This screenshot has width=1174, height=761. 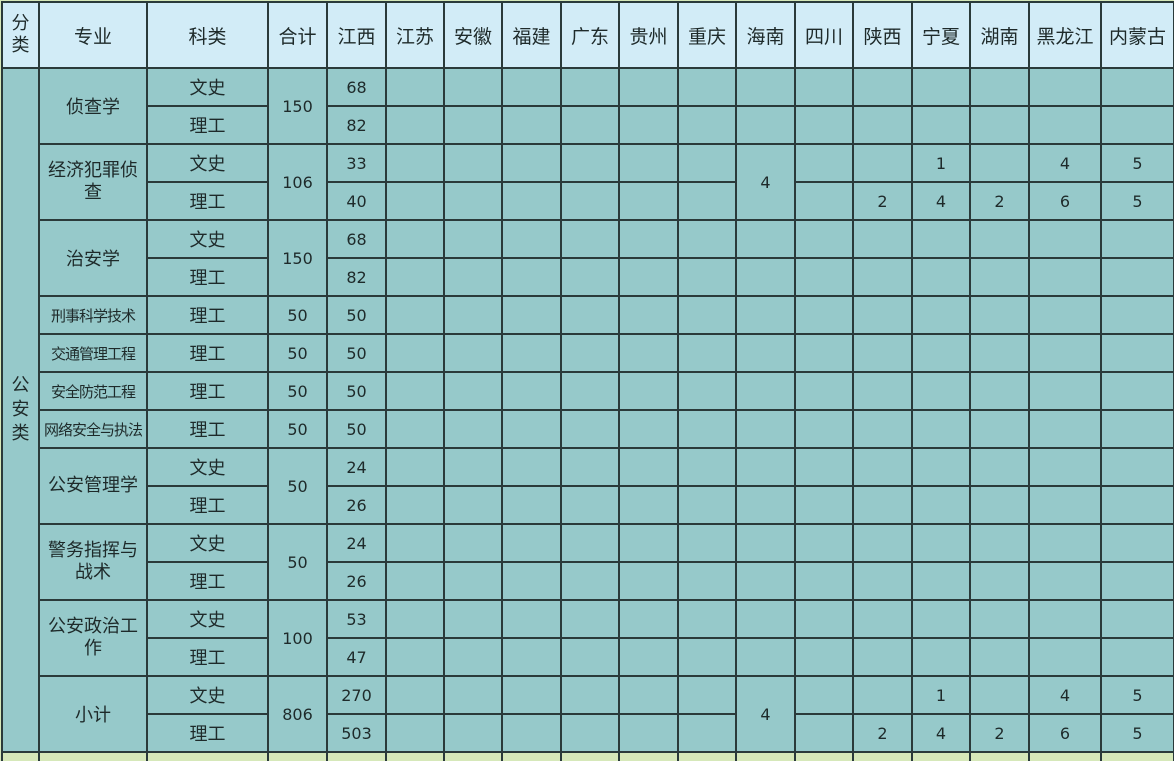 What do you see at coordinates (356, 581) in the screenshot?
I see `province-value: 26` at bounding box center [356, 581].